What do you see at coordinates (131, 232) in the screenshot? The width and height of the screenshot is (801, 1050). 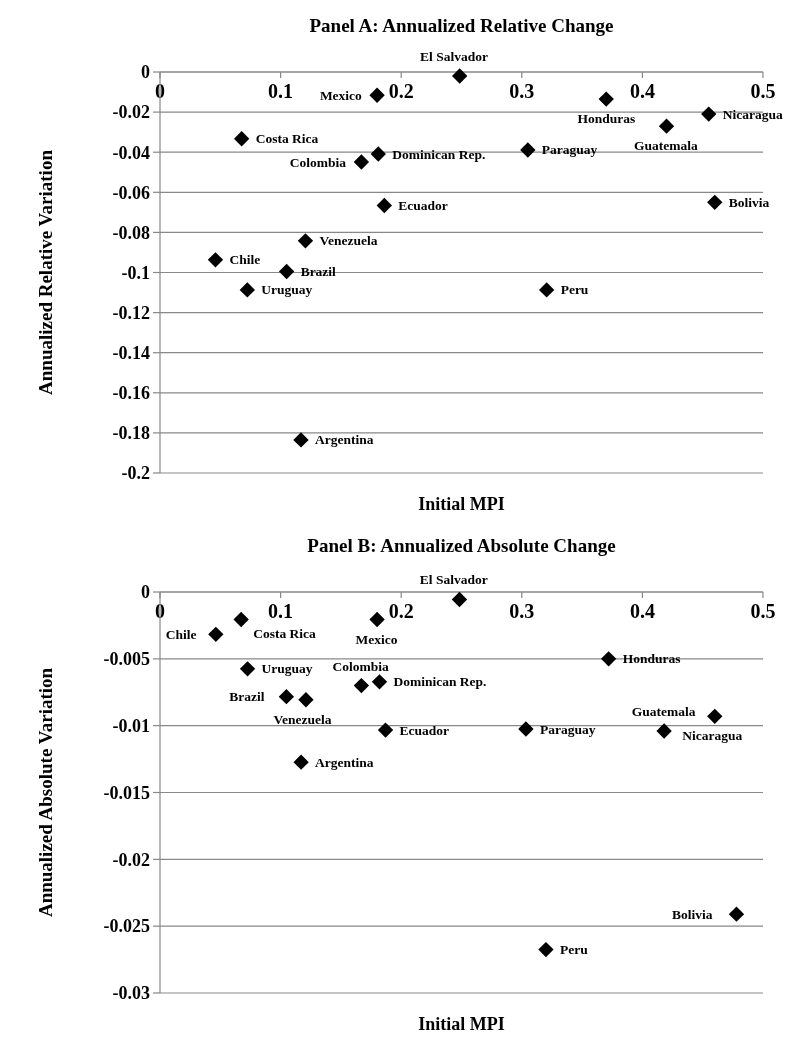 I see `y-tick-label: -0.08` at bounding box center [131, 232].